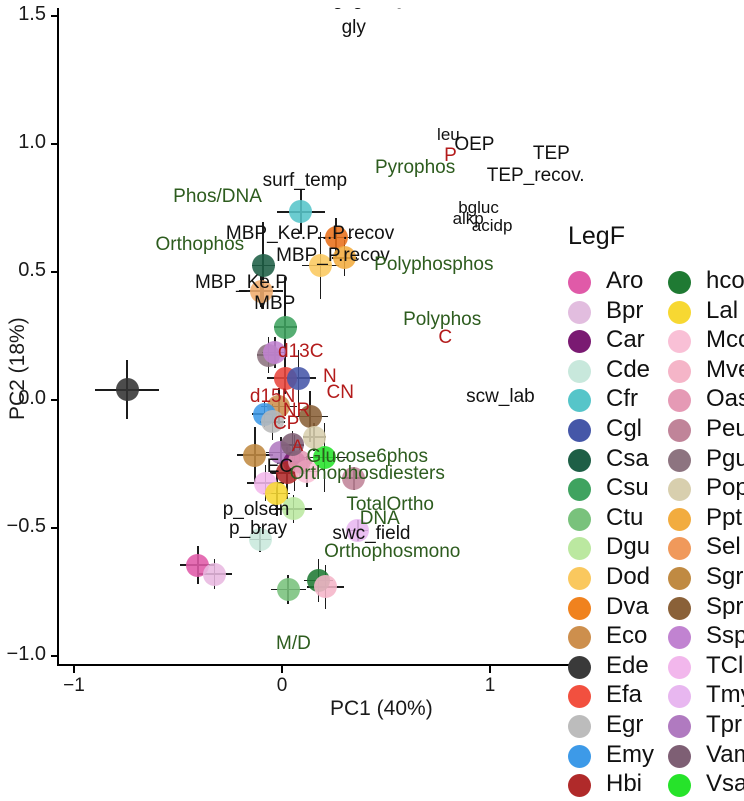 The width and height of the screenshot is (744, 801). I want to click on legend-item-label: Lal, so click(722, 310).